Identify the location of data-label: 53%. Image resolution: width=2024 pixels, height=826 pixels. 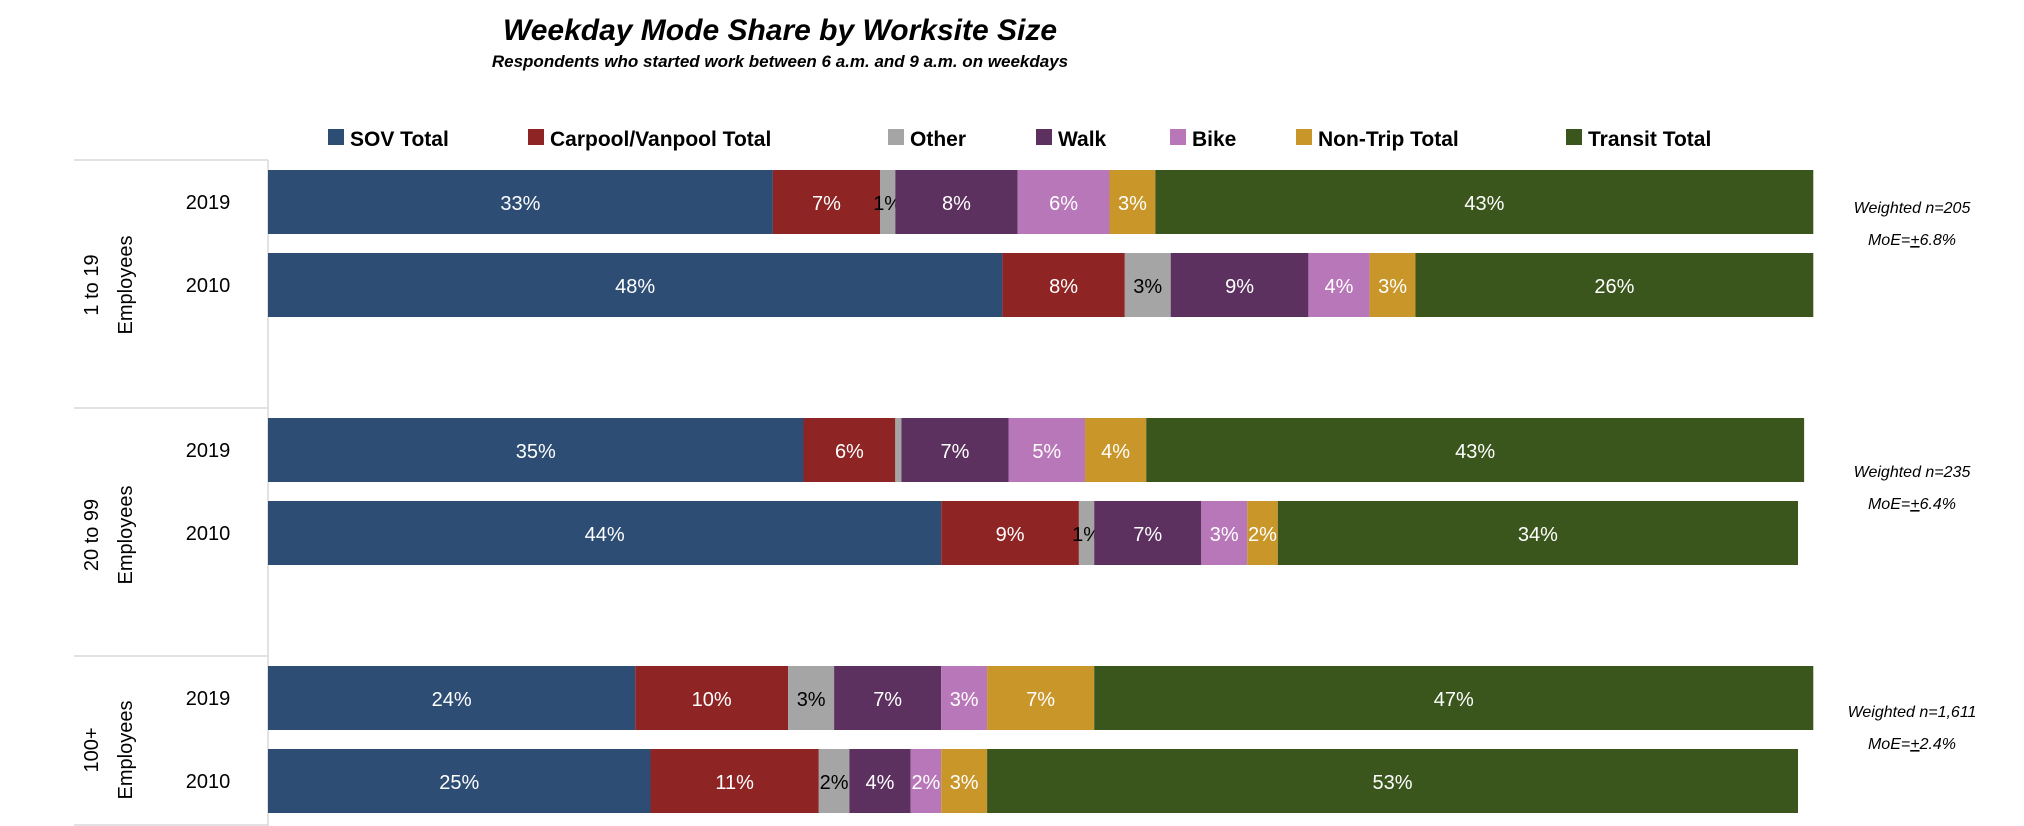
(1393, 783).